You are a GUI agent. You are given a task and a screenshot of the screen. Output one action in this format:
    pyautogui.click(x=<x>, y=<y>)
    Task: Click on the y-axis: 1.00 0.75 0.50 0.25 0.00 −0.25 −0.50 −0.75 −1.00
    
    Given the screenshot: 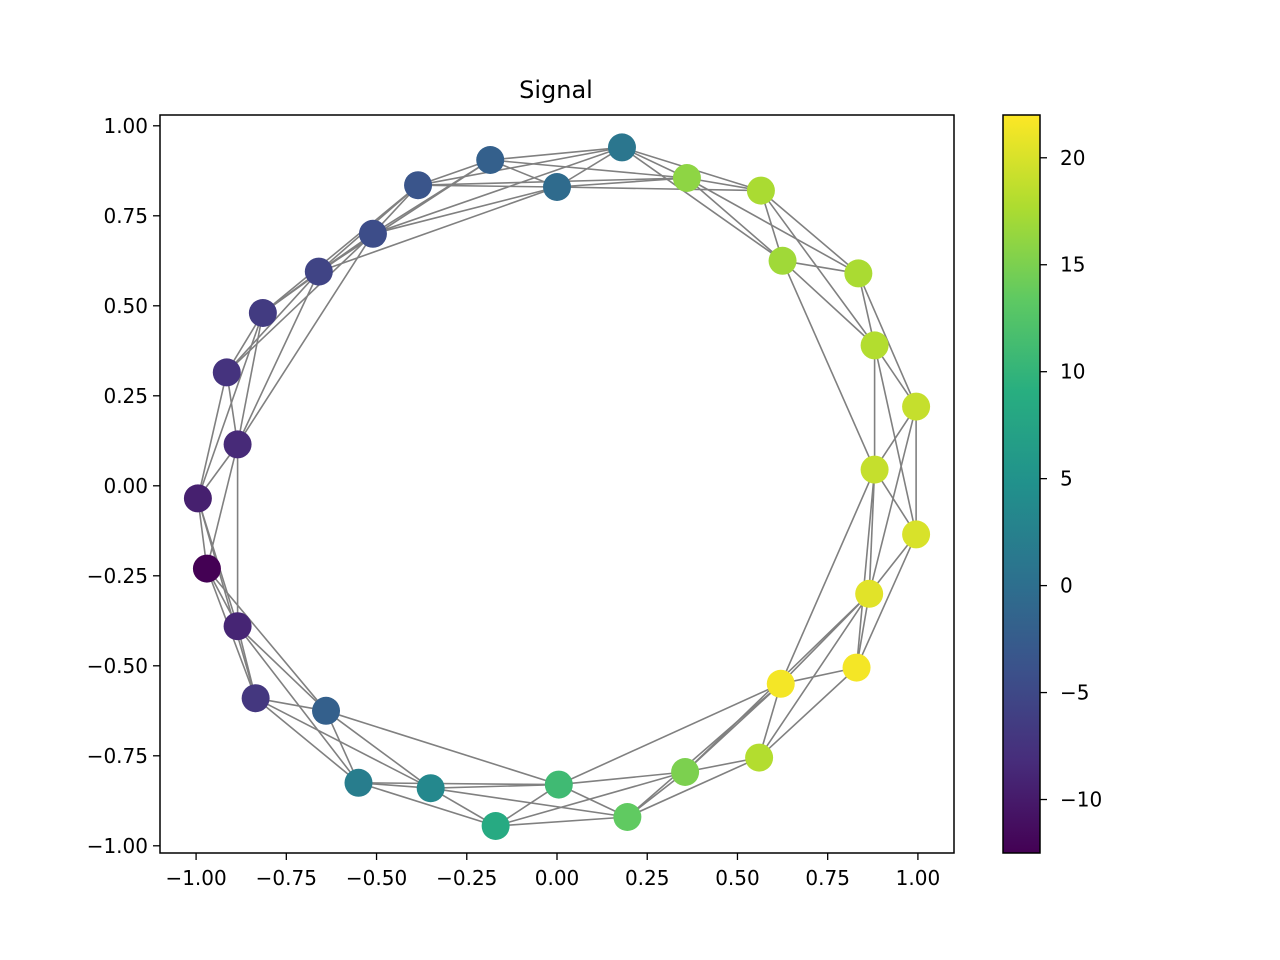 What is the action you would take?
    pyautogui.click(x=123, y=486)
    